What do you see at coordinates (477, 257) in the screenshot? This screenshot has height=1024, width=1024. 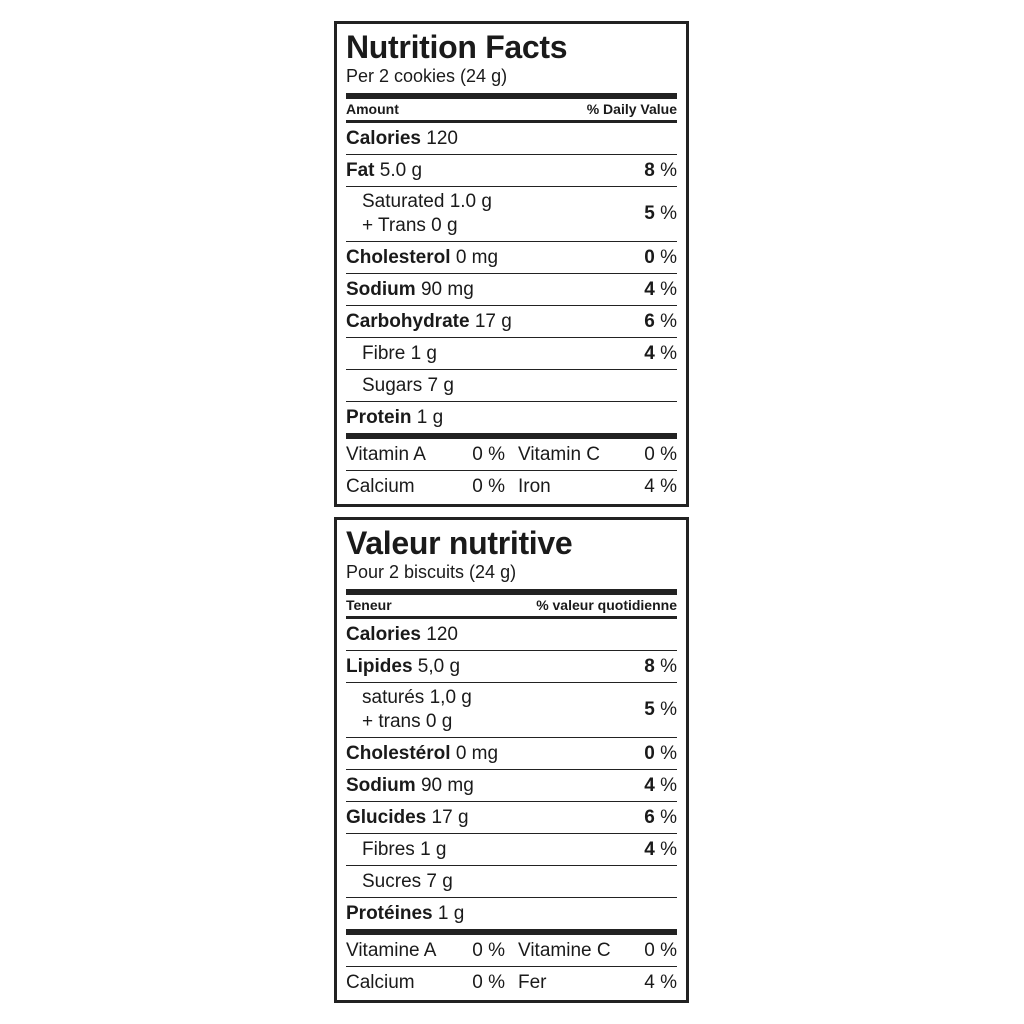 I see `nutrient-amount: 0 mg` at bounding box center [477, 257].